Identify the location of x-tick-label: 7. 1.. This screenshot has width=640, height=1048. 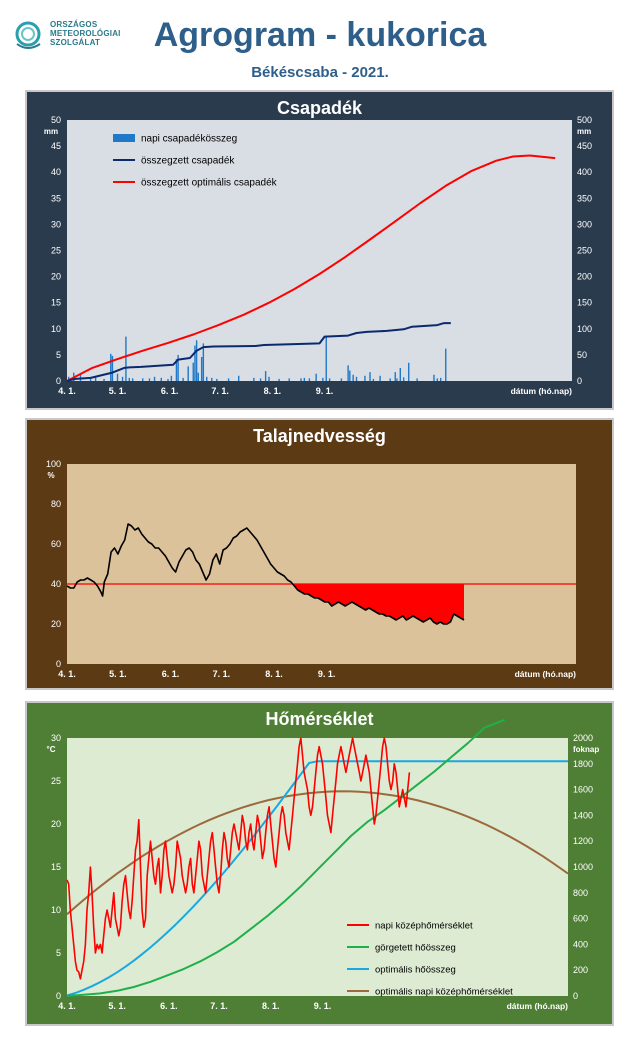
(222, 674).